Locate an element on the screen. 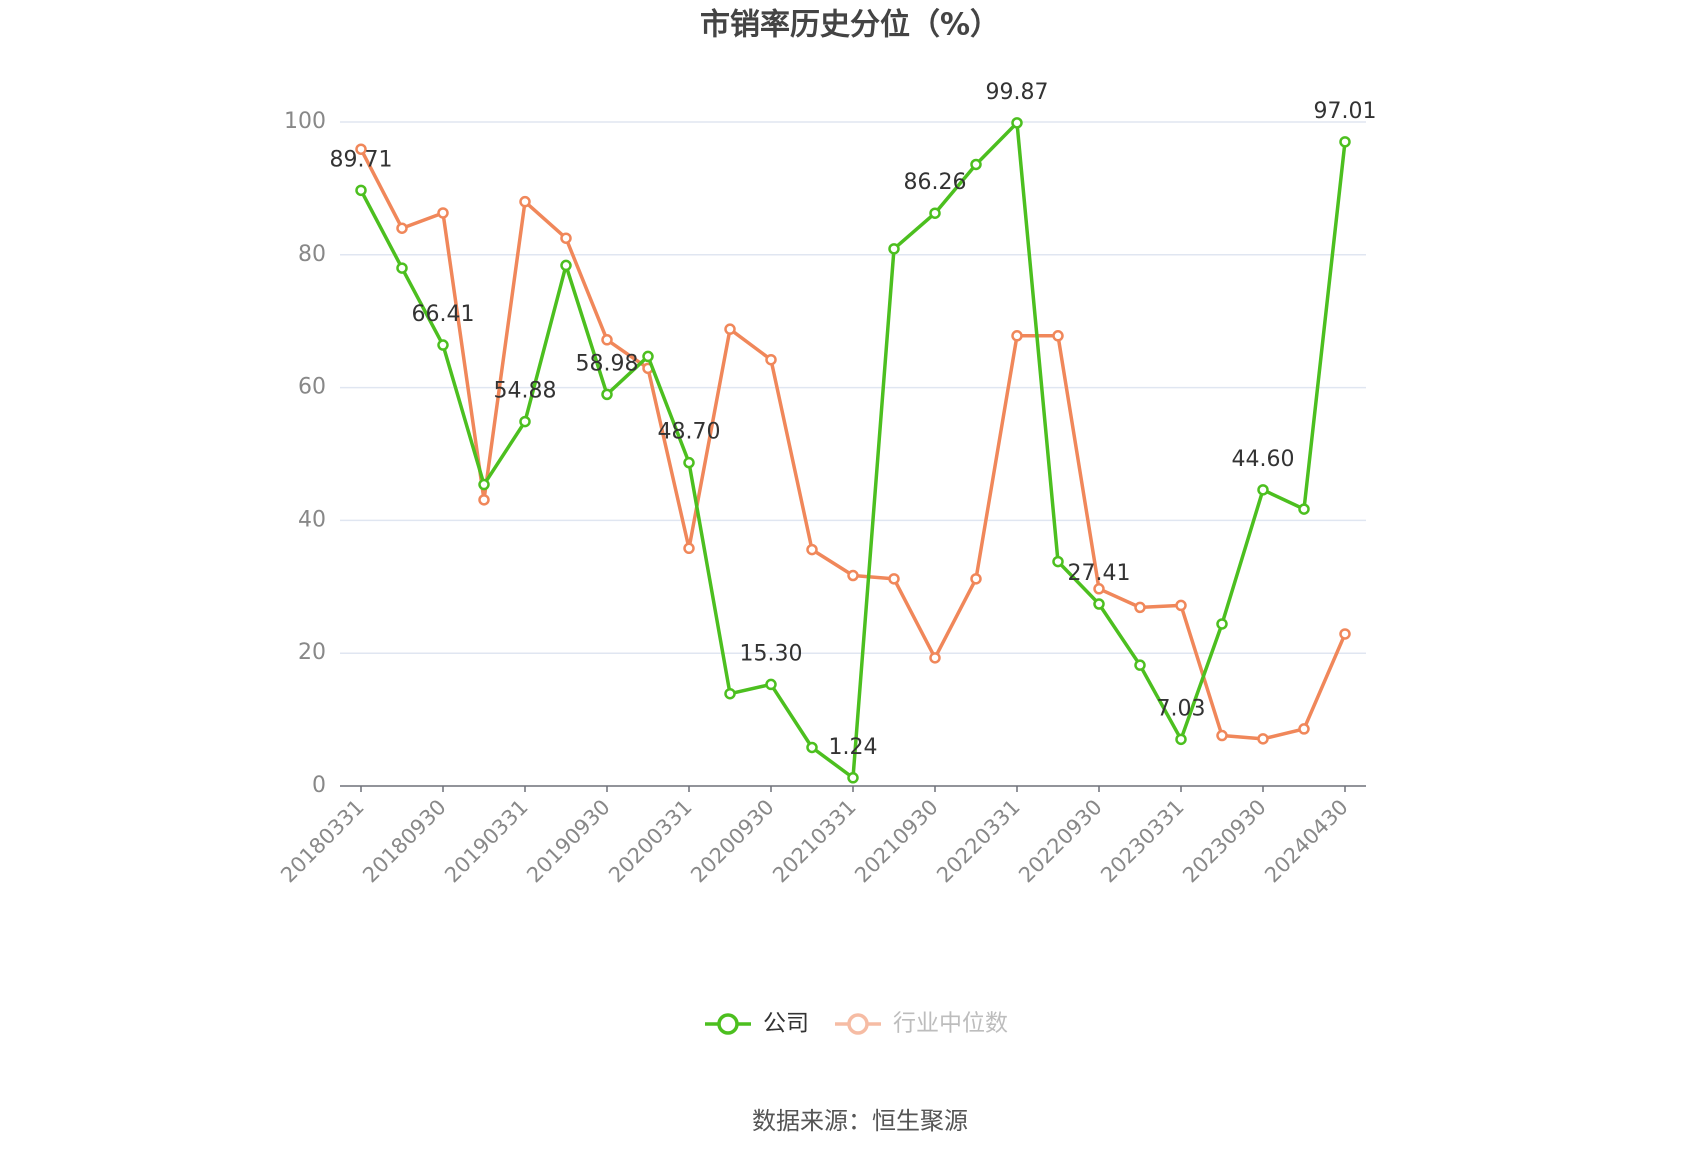 Image resolution: width=1700 pixels, height=1150 pixels. data-label: 99.87 is located at coordinates (1017, 92).